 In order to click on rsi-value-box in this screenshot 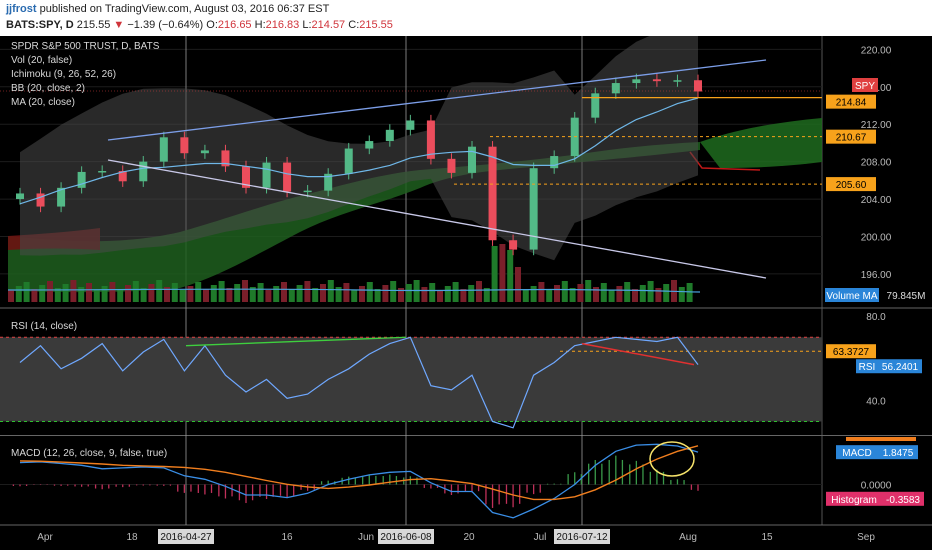, I will do `click(900, 366)`.